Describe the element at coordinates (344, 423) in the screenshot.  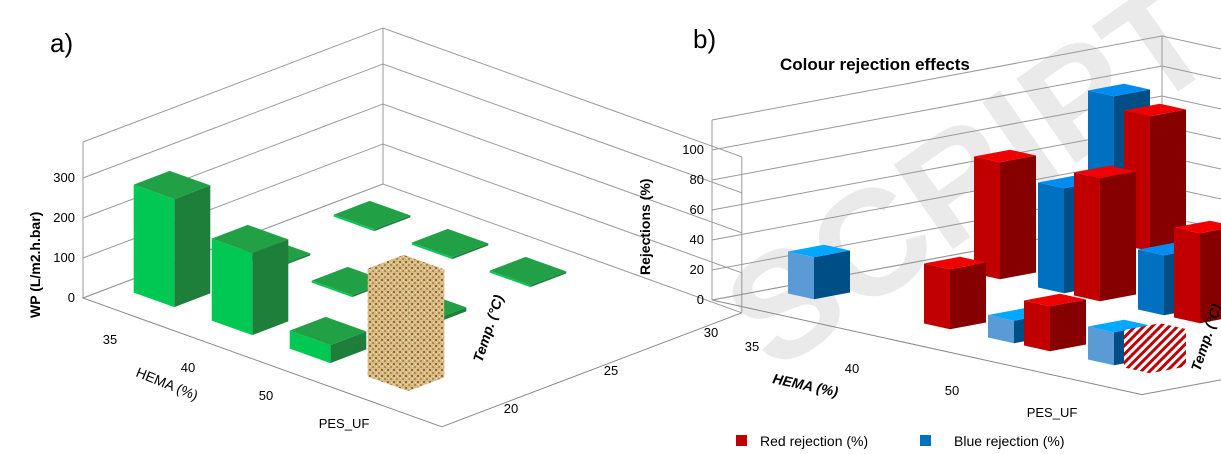
I see `a-x-tick: PES_UF` at that location.